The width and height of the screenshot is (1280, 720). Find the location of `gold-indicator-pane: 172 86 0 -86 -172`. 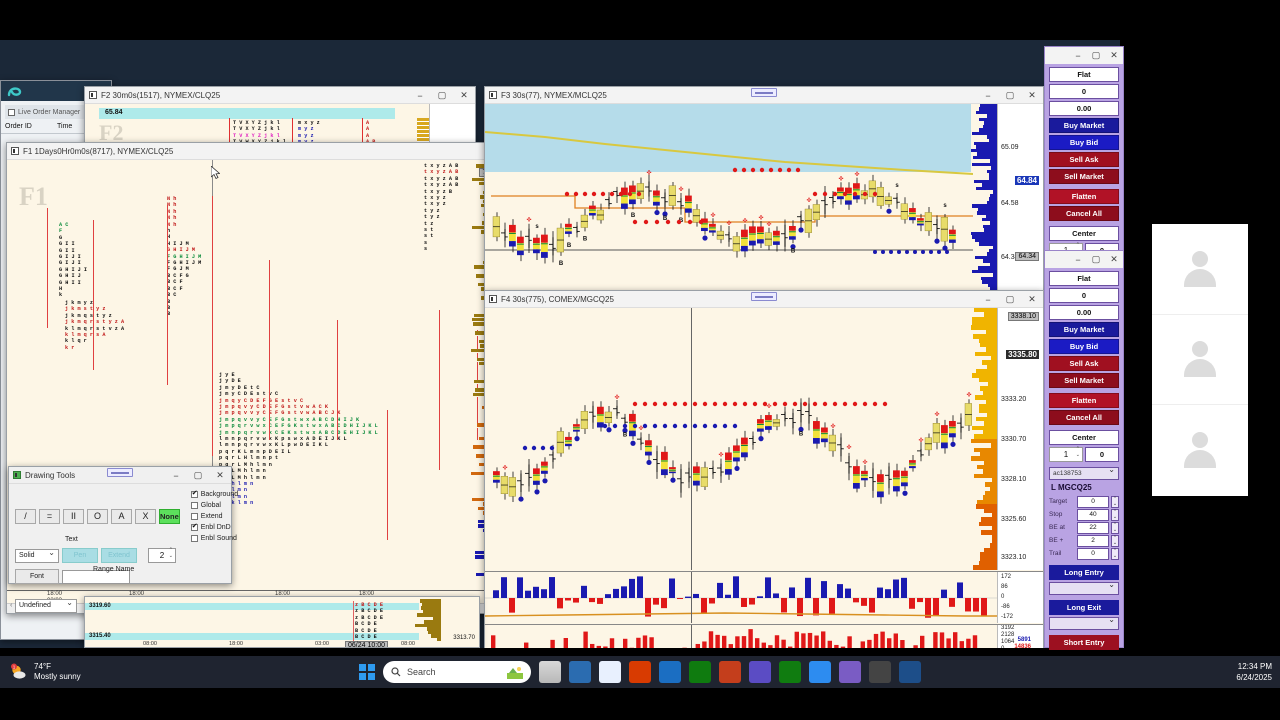

gold-indicator-pane: 172 86 0 -86 -172 is located at coordinates (764, 597).